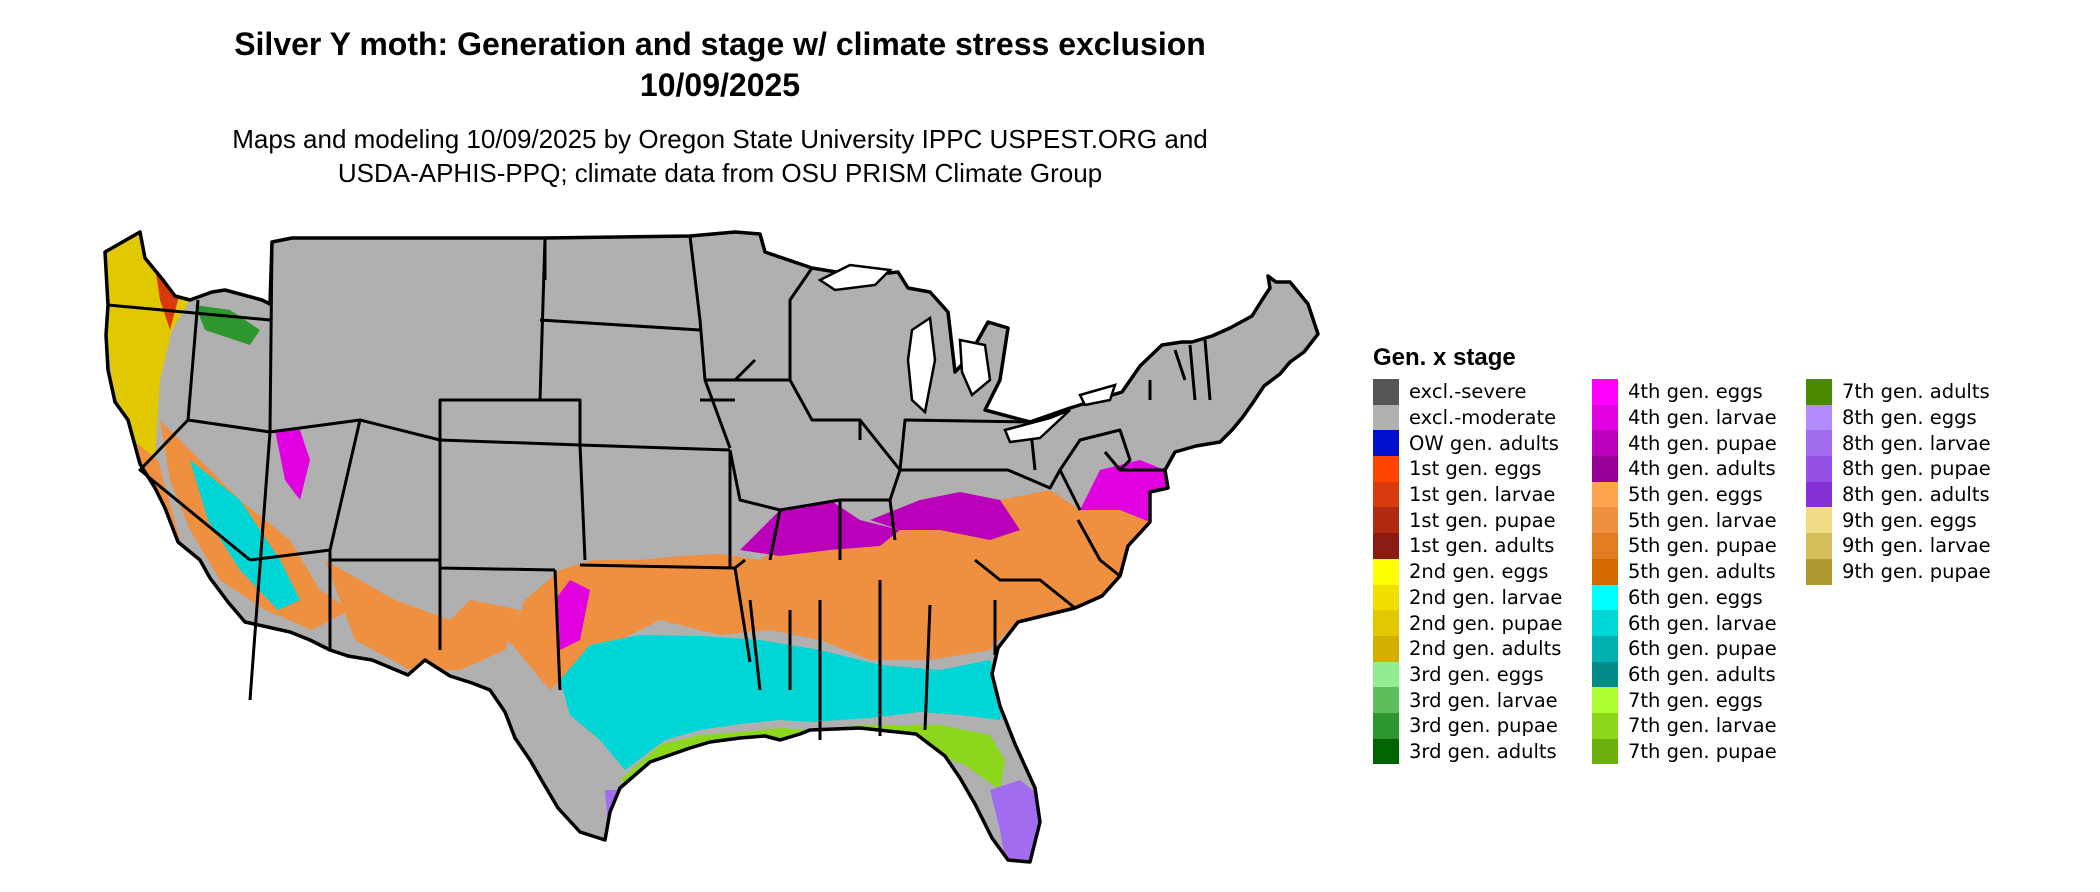  Describe the element at coordinates (1486, 623) in the screenshot. I see `legend-label: 2nd gen. pupae` at that location.